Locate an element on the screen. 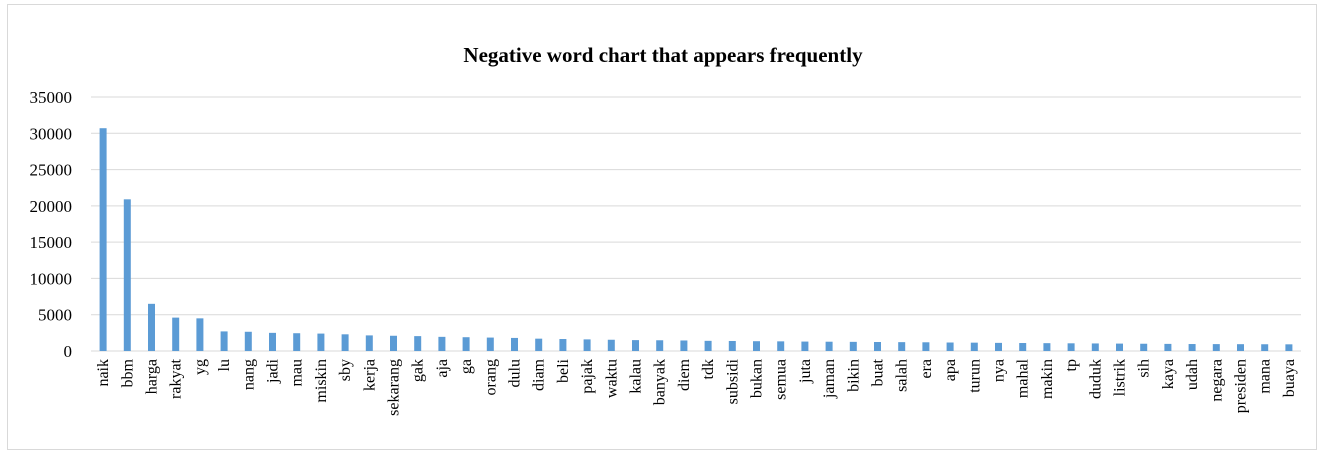  y-tick-label: 5000 is located at coordinates (55, 315).